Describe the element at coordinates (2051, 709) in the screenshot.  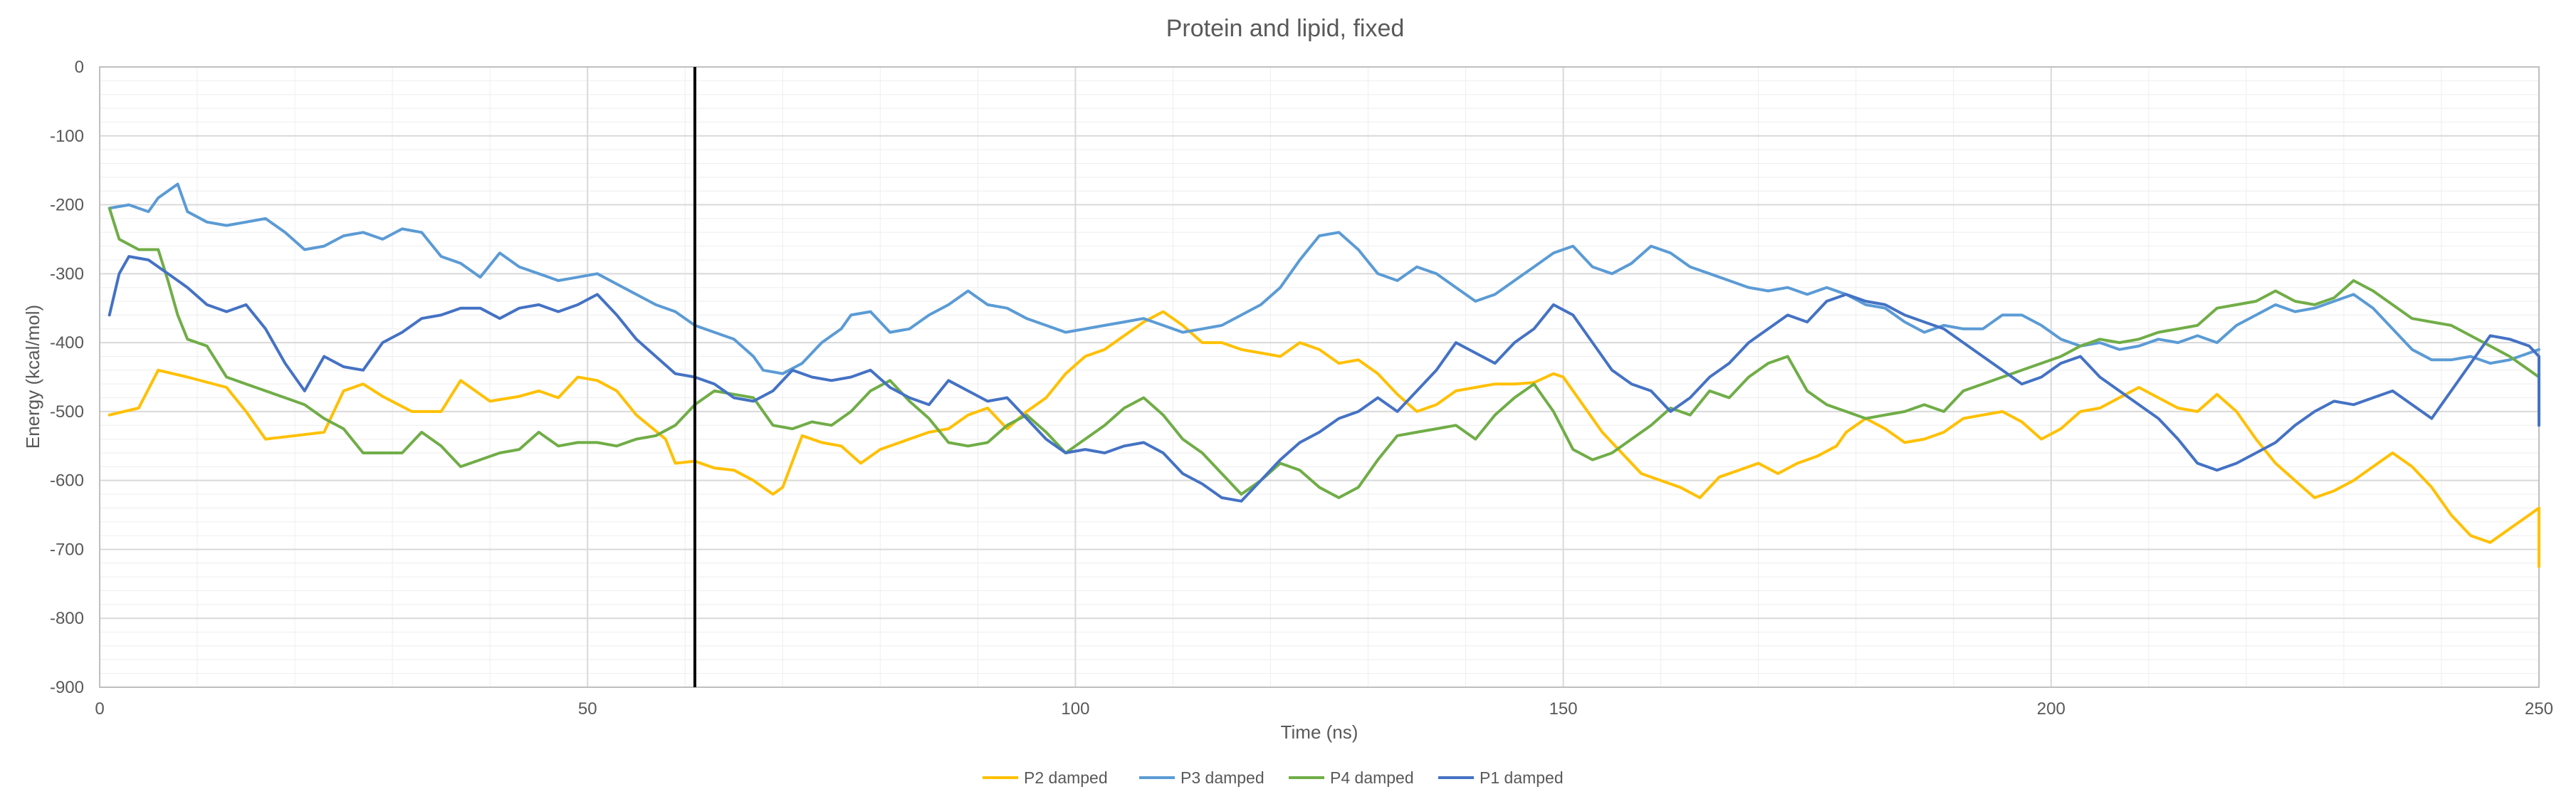
I see `x-tick-label: 200` at that location.